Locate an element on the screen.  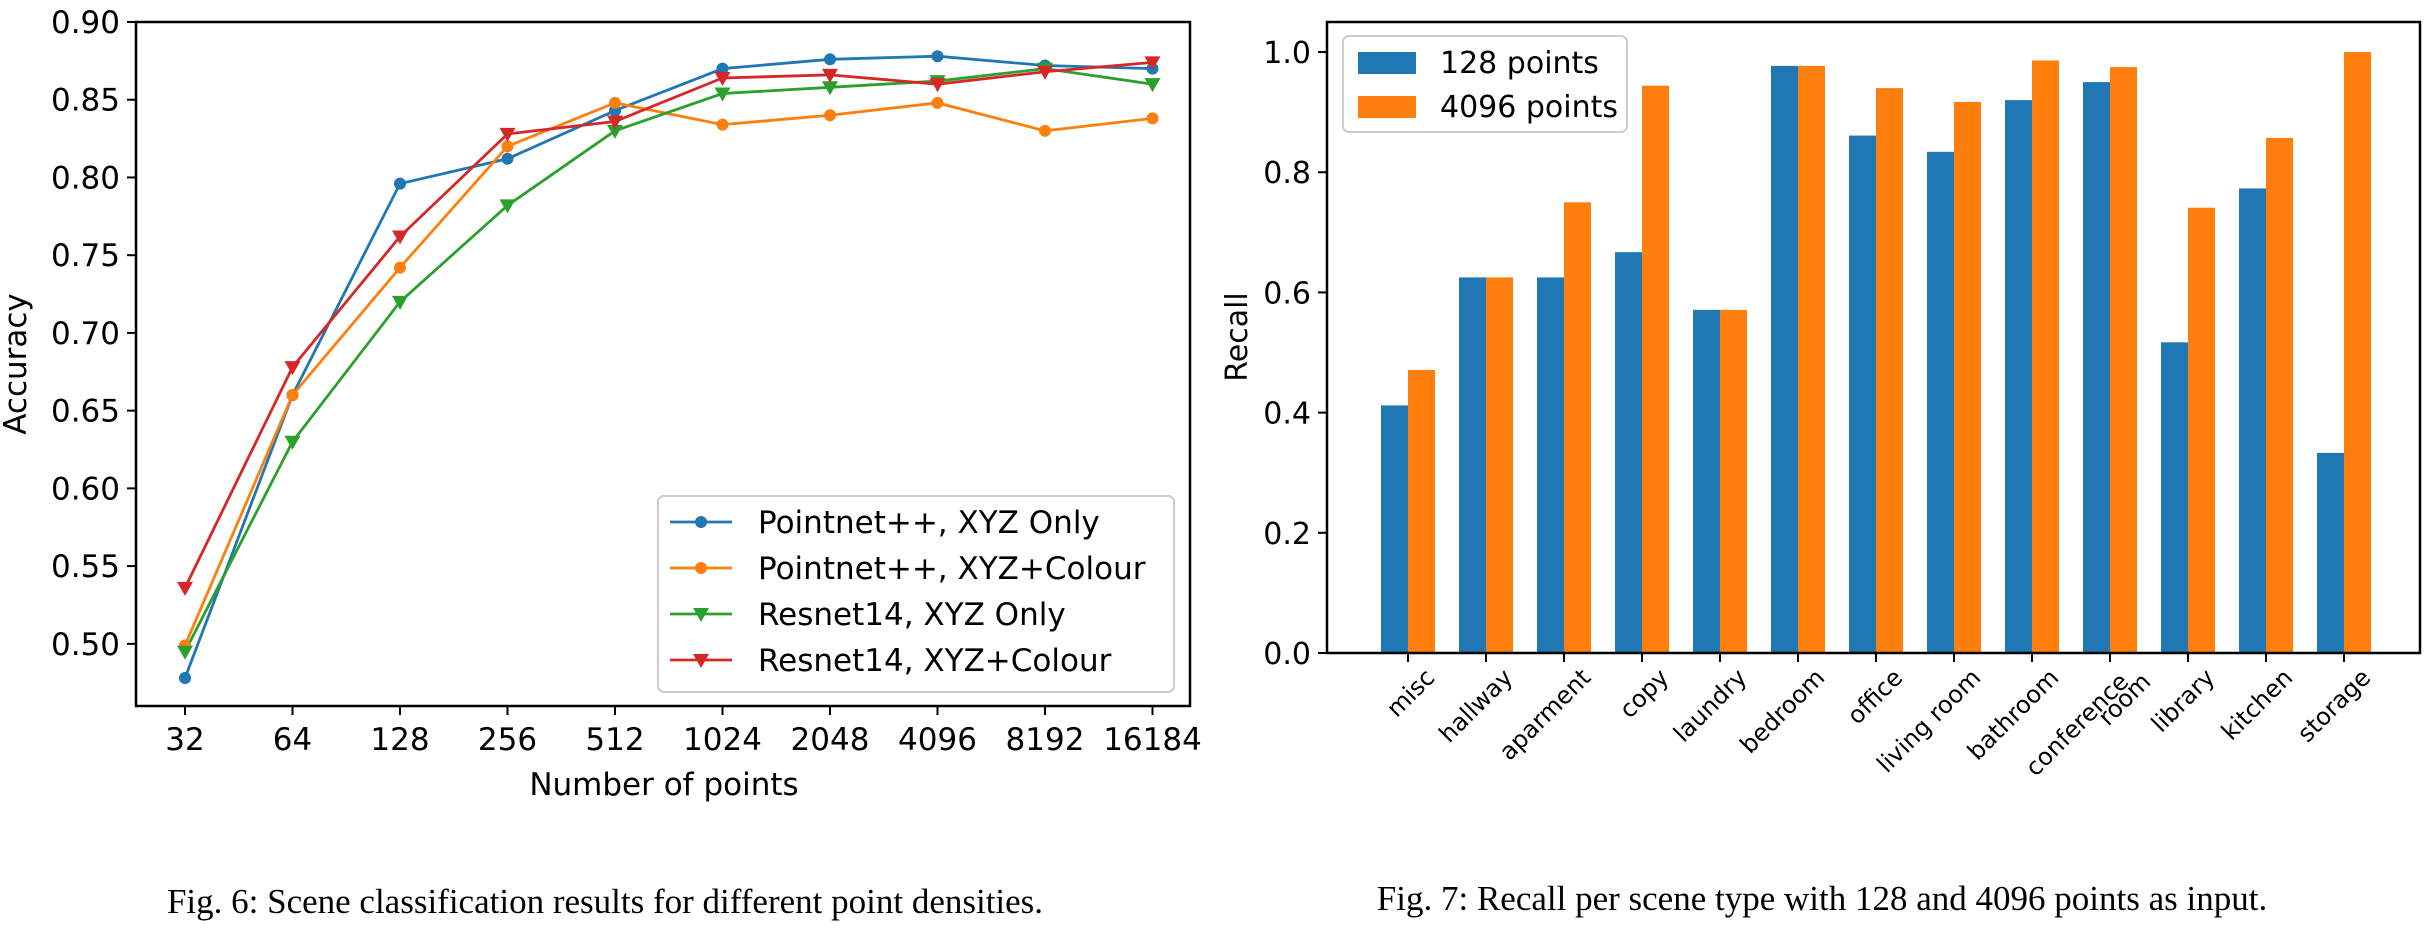
y-tick-label: 0.50 is located at coordinates (85, 645).